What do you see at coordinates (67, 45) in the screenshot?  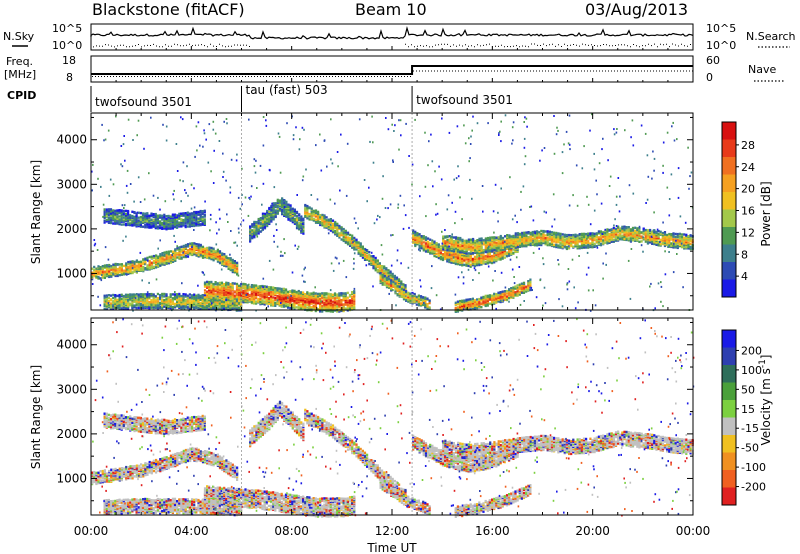 I see `nsky-tick-bottom: 10^0` at bounding box center [67, 45].